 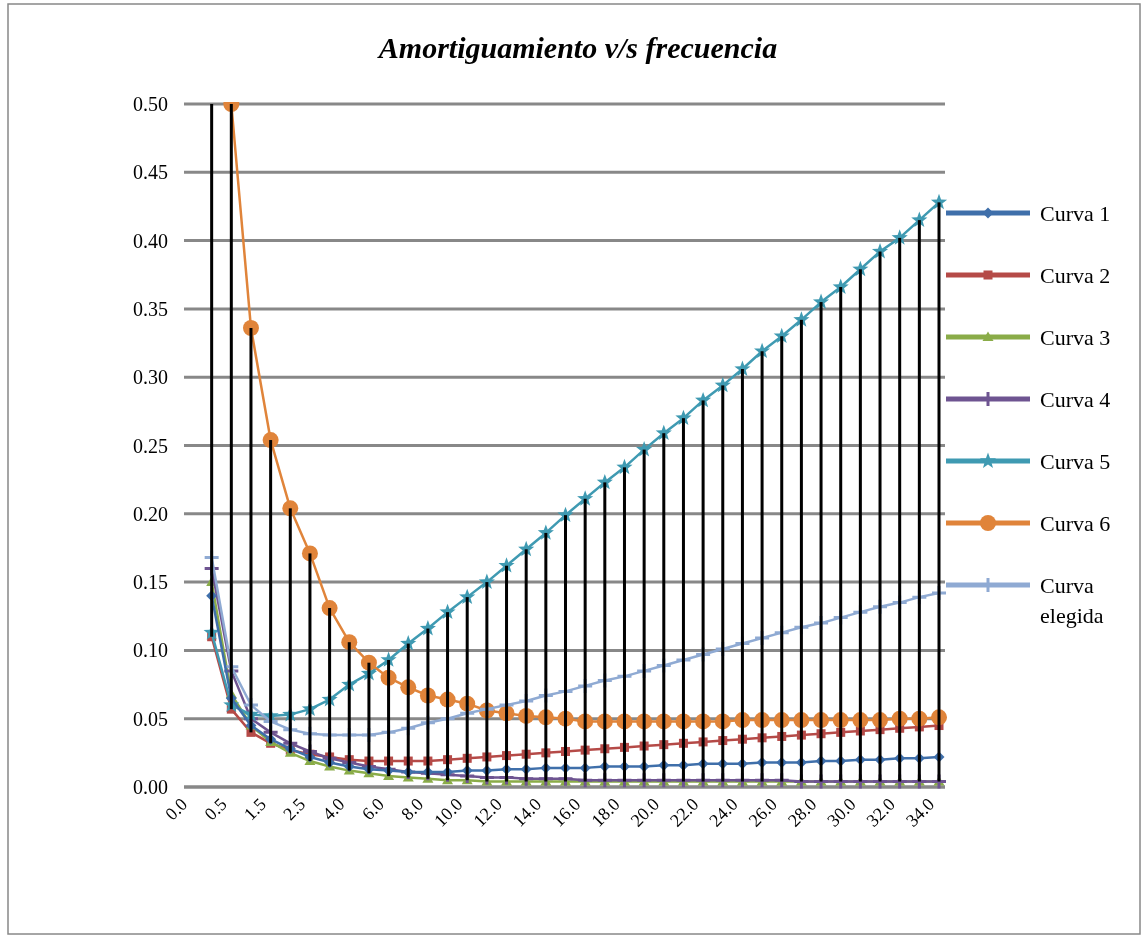 I want to click on y-tick-label: 0.25, so click(x=150, y=445).